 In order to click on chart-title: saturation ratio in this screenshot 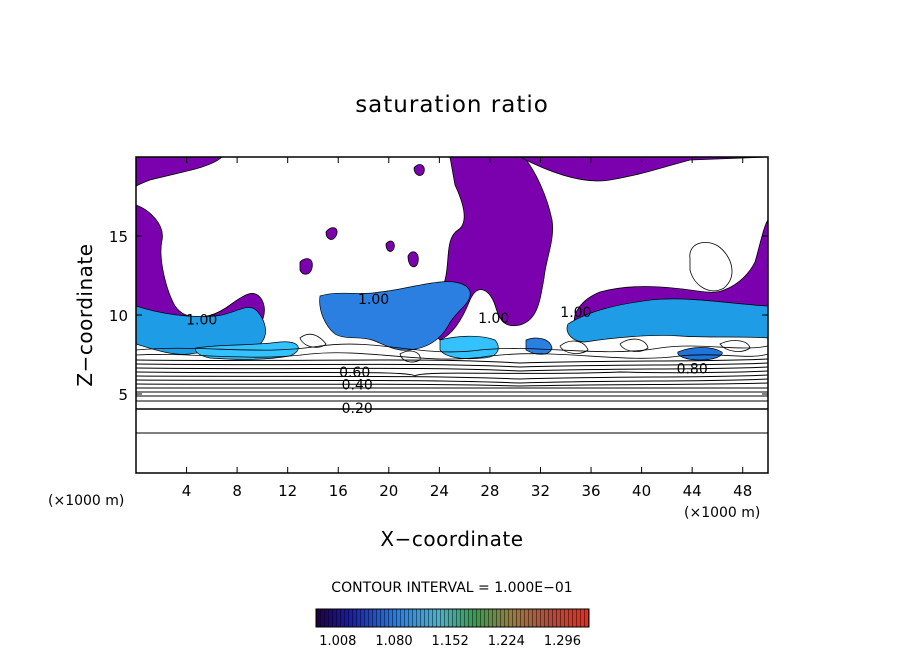, I will do `click(452, 105)`.